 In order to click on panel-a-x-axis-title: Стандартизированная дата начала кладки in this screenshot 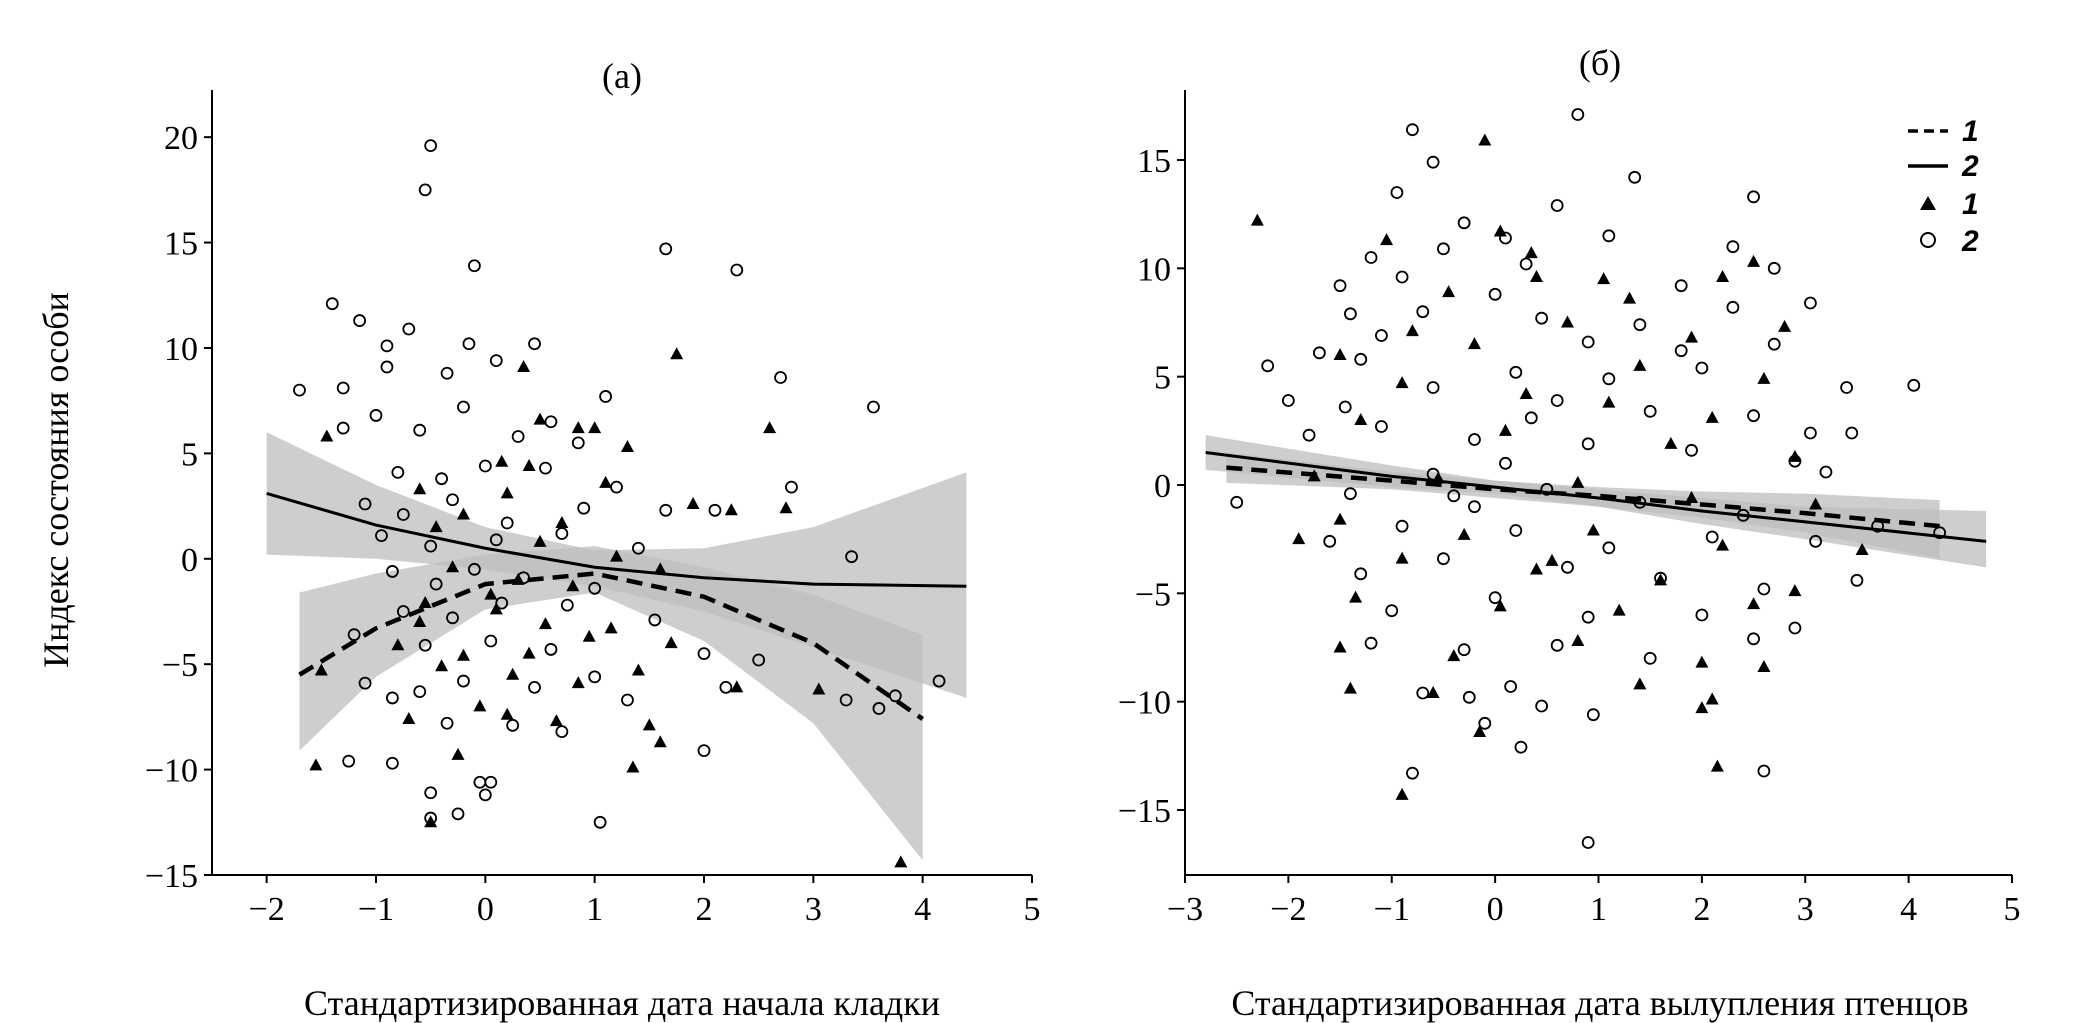, I will do `click(622, 1003)`.